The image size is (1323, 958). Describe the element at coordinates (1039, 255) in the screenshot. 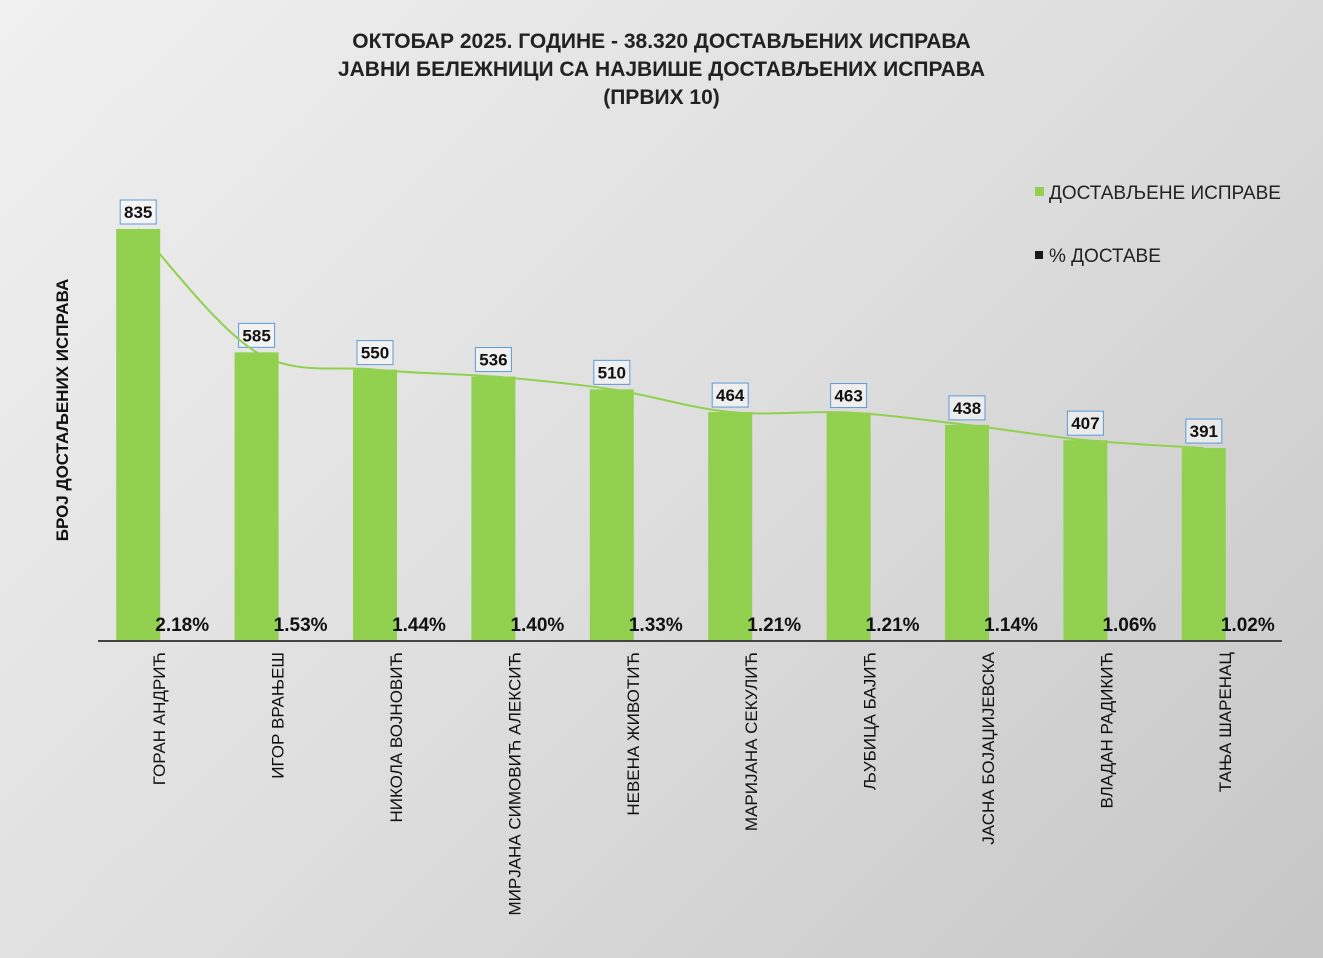

I see `legend-marker-percent` at that location.